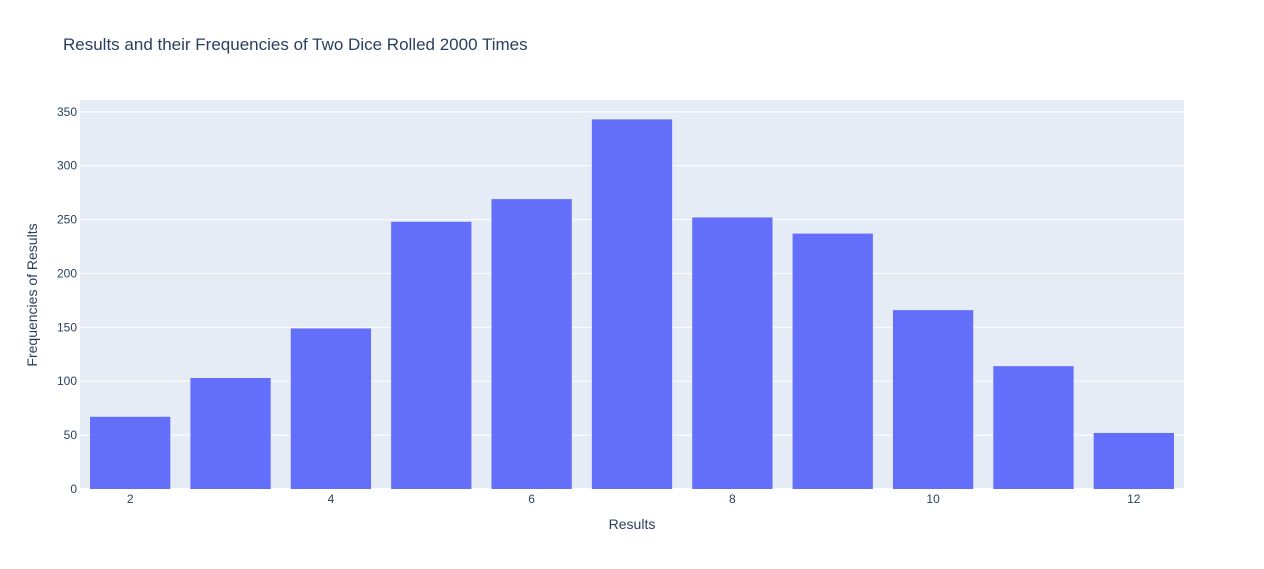 This screenshot has height=569, width=1264. I want to click on x-tick-label: 12, so click(1134, 499).